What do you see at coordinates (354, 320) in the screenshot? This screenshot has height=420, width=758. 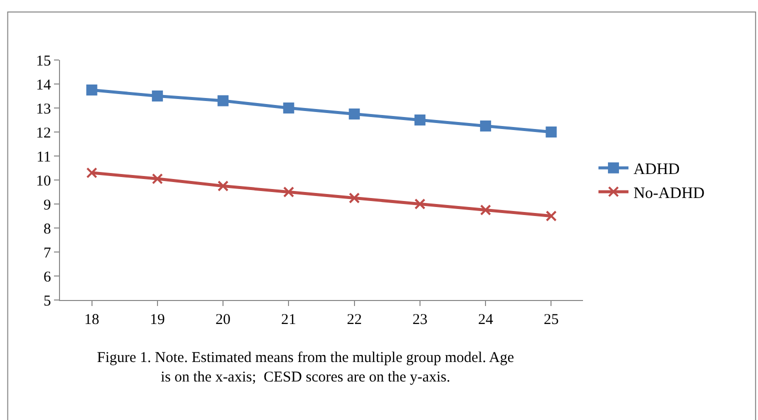 I see `x-tick-label: 22` at bounding box center [354, 320].